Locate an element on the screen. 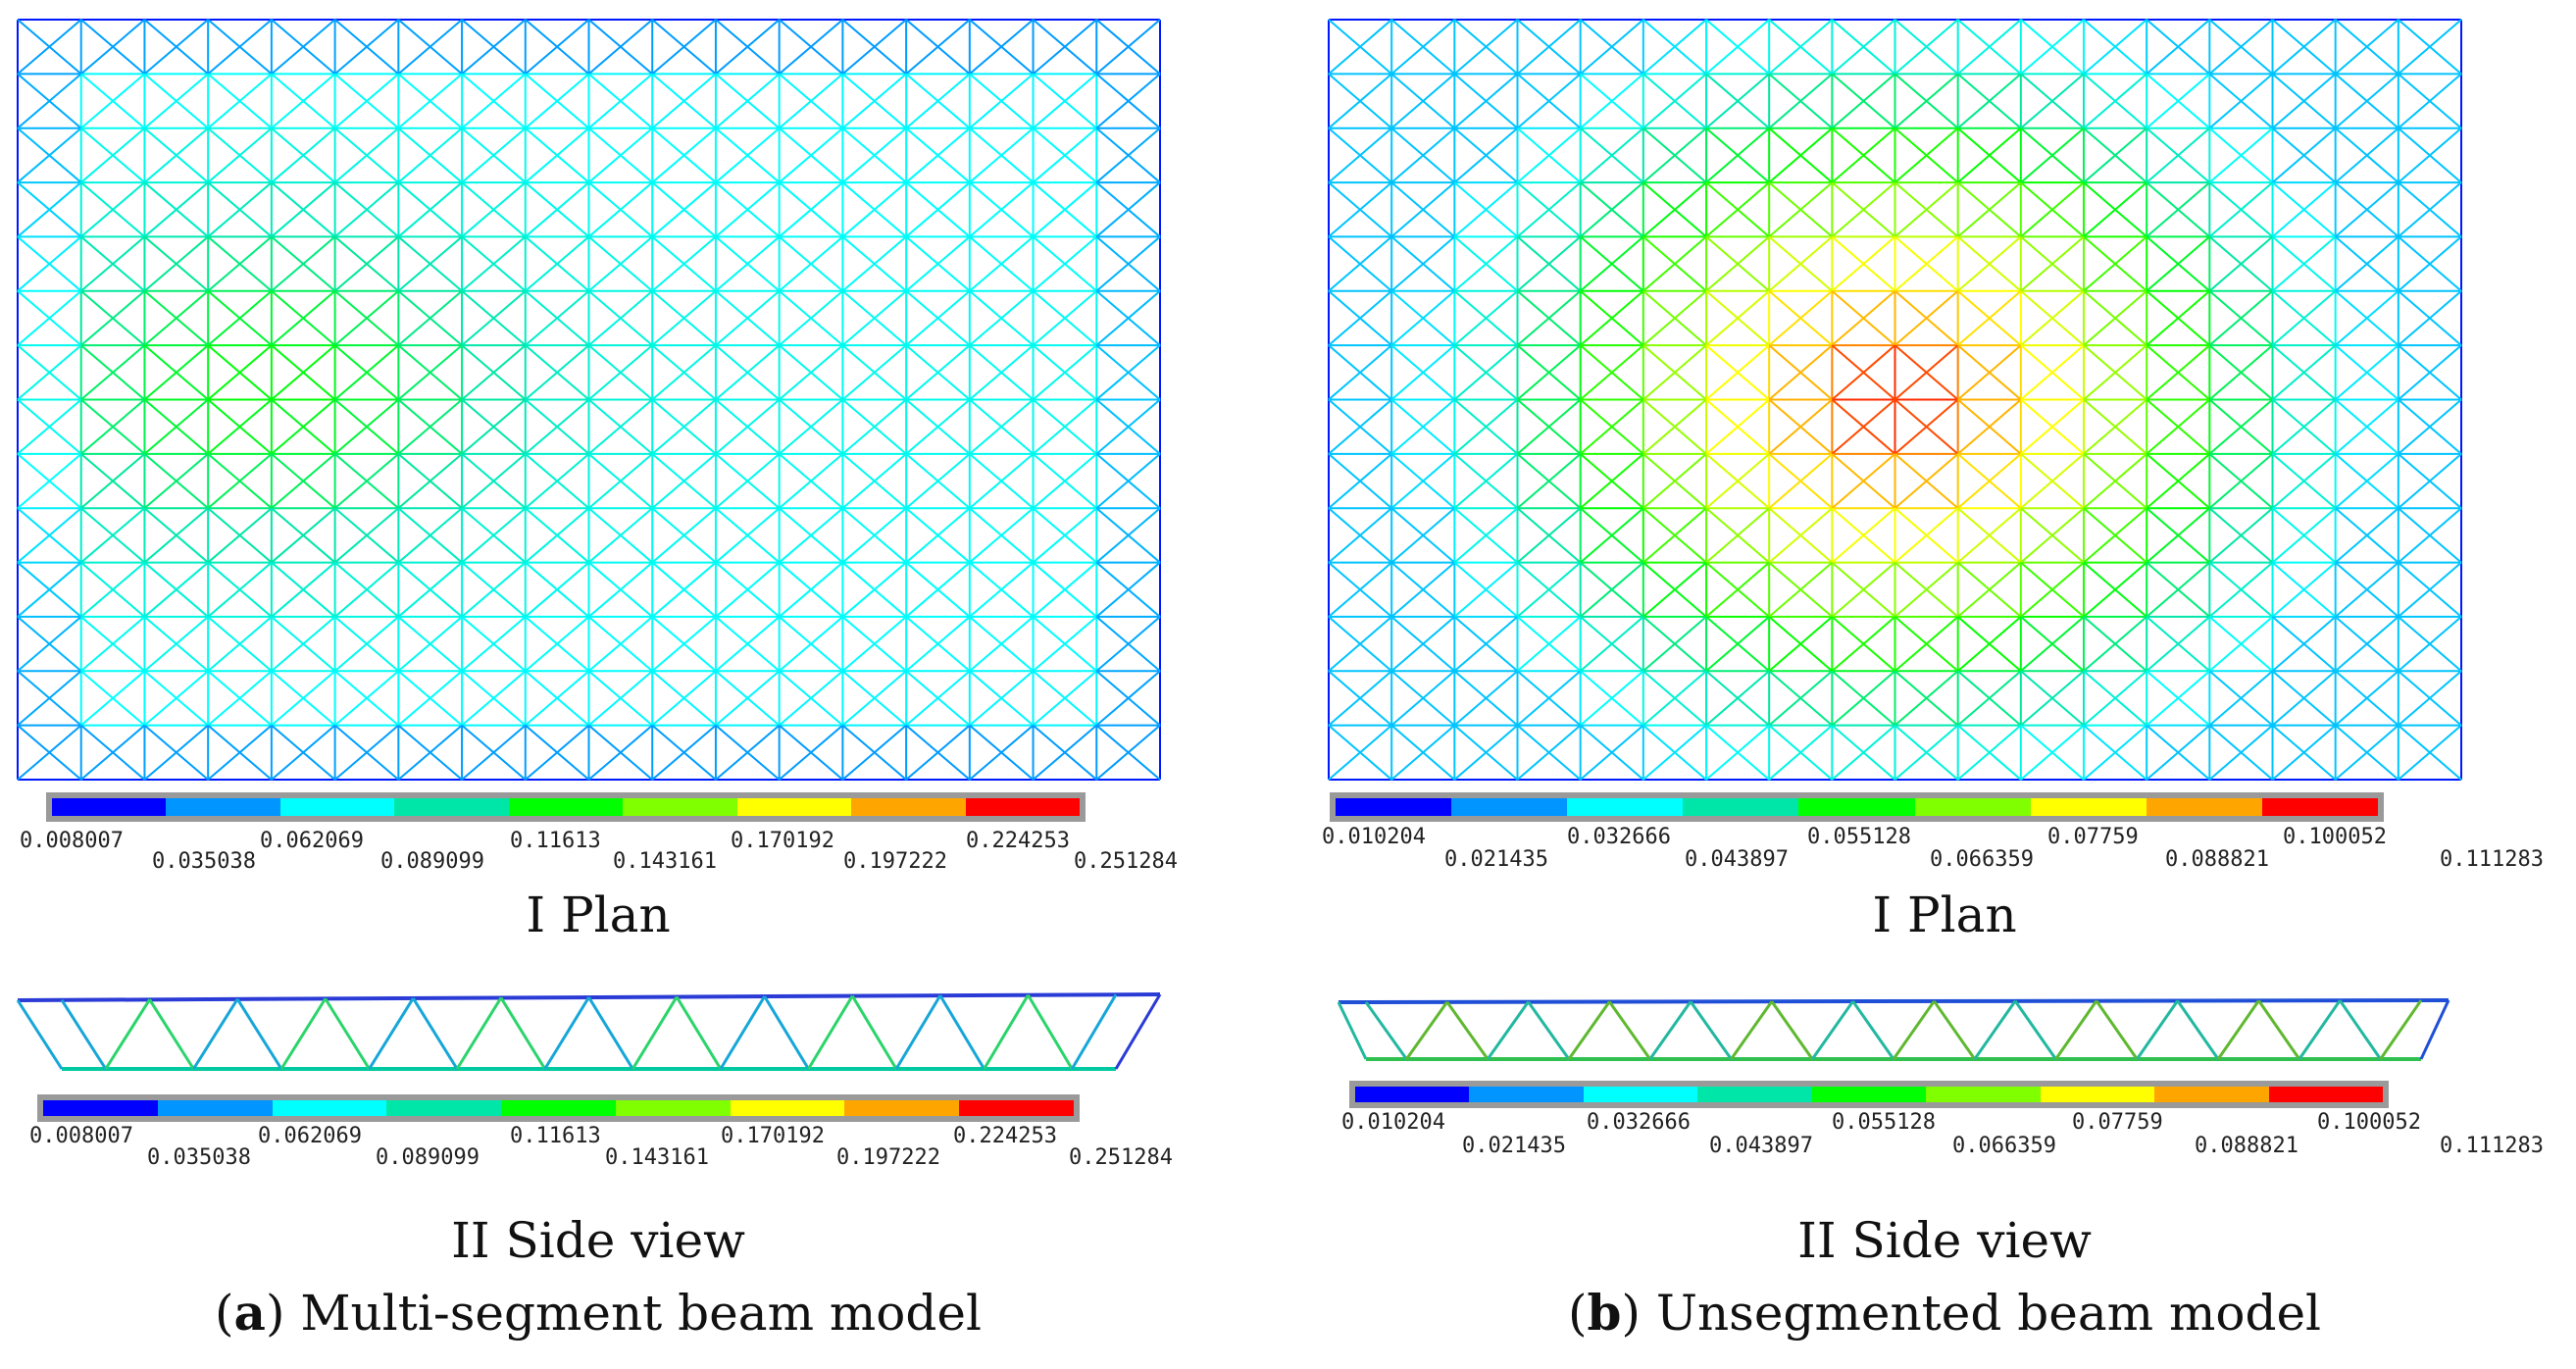 The image size is (2576, 1369). tick-label: 0.11613 is located at coordinates (555, 1136).